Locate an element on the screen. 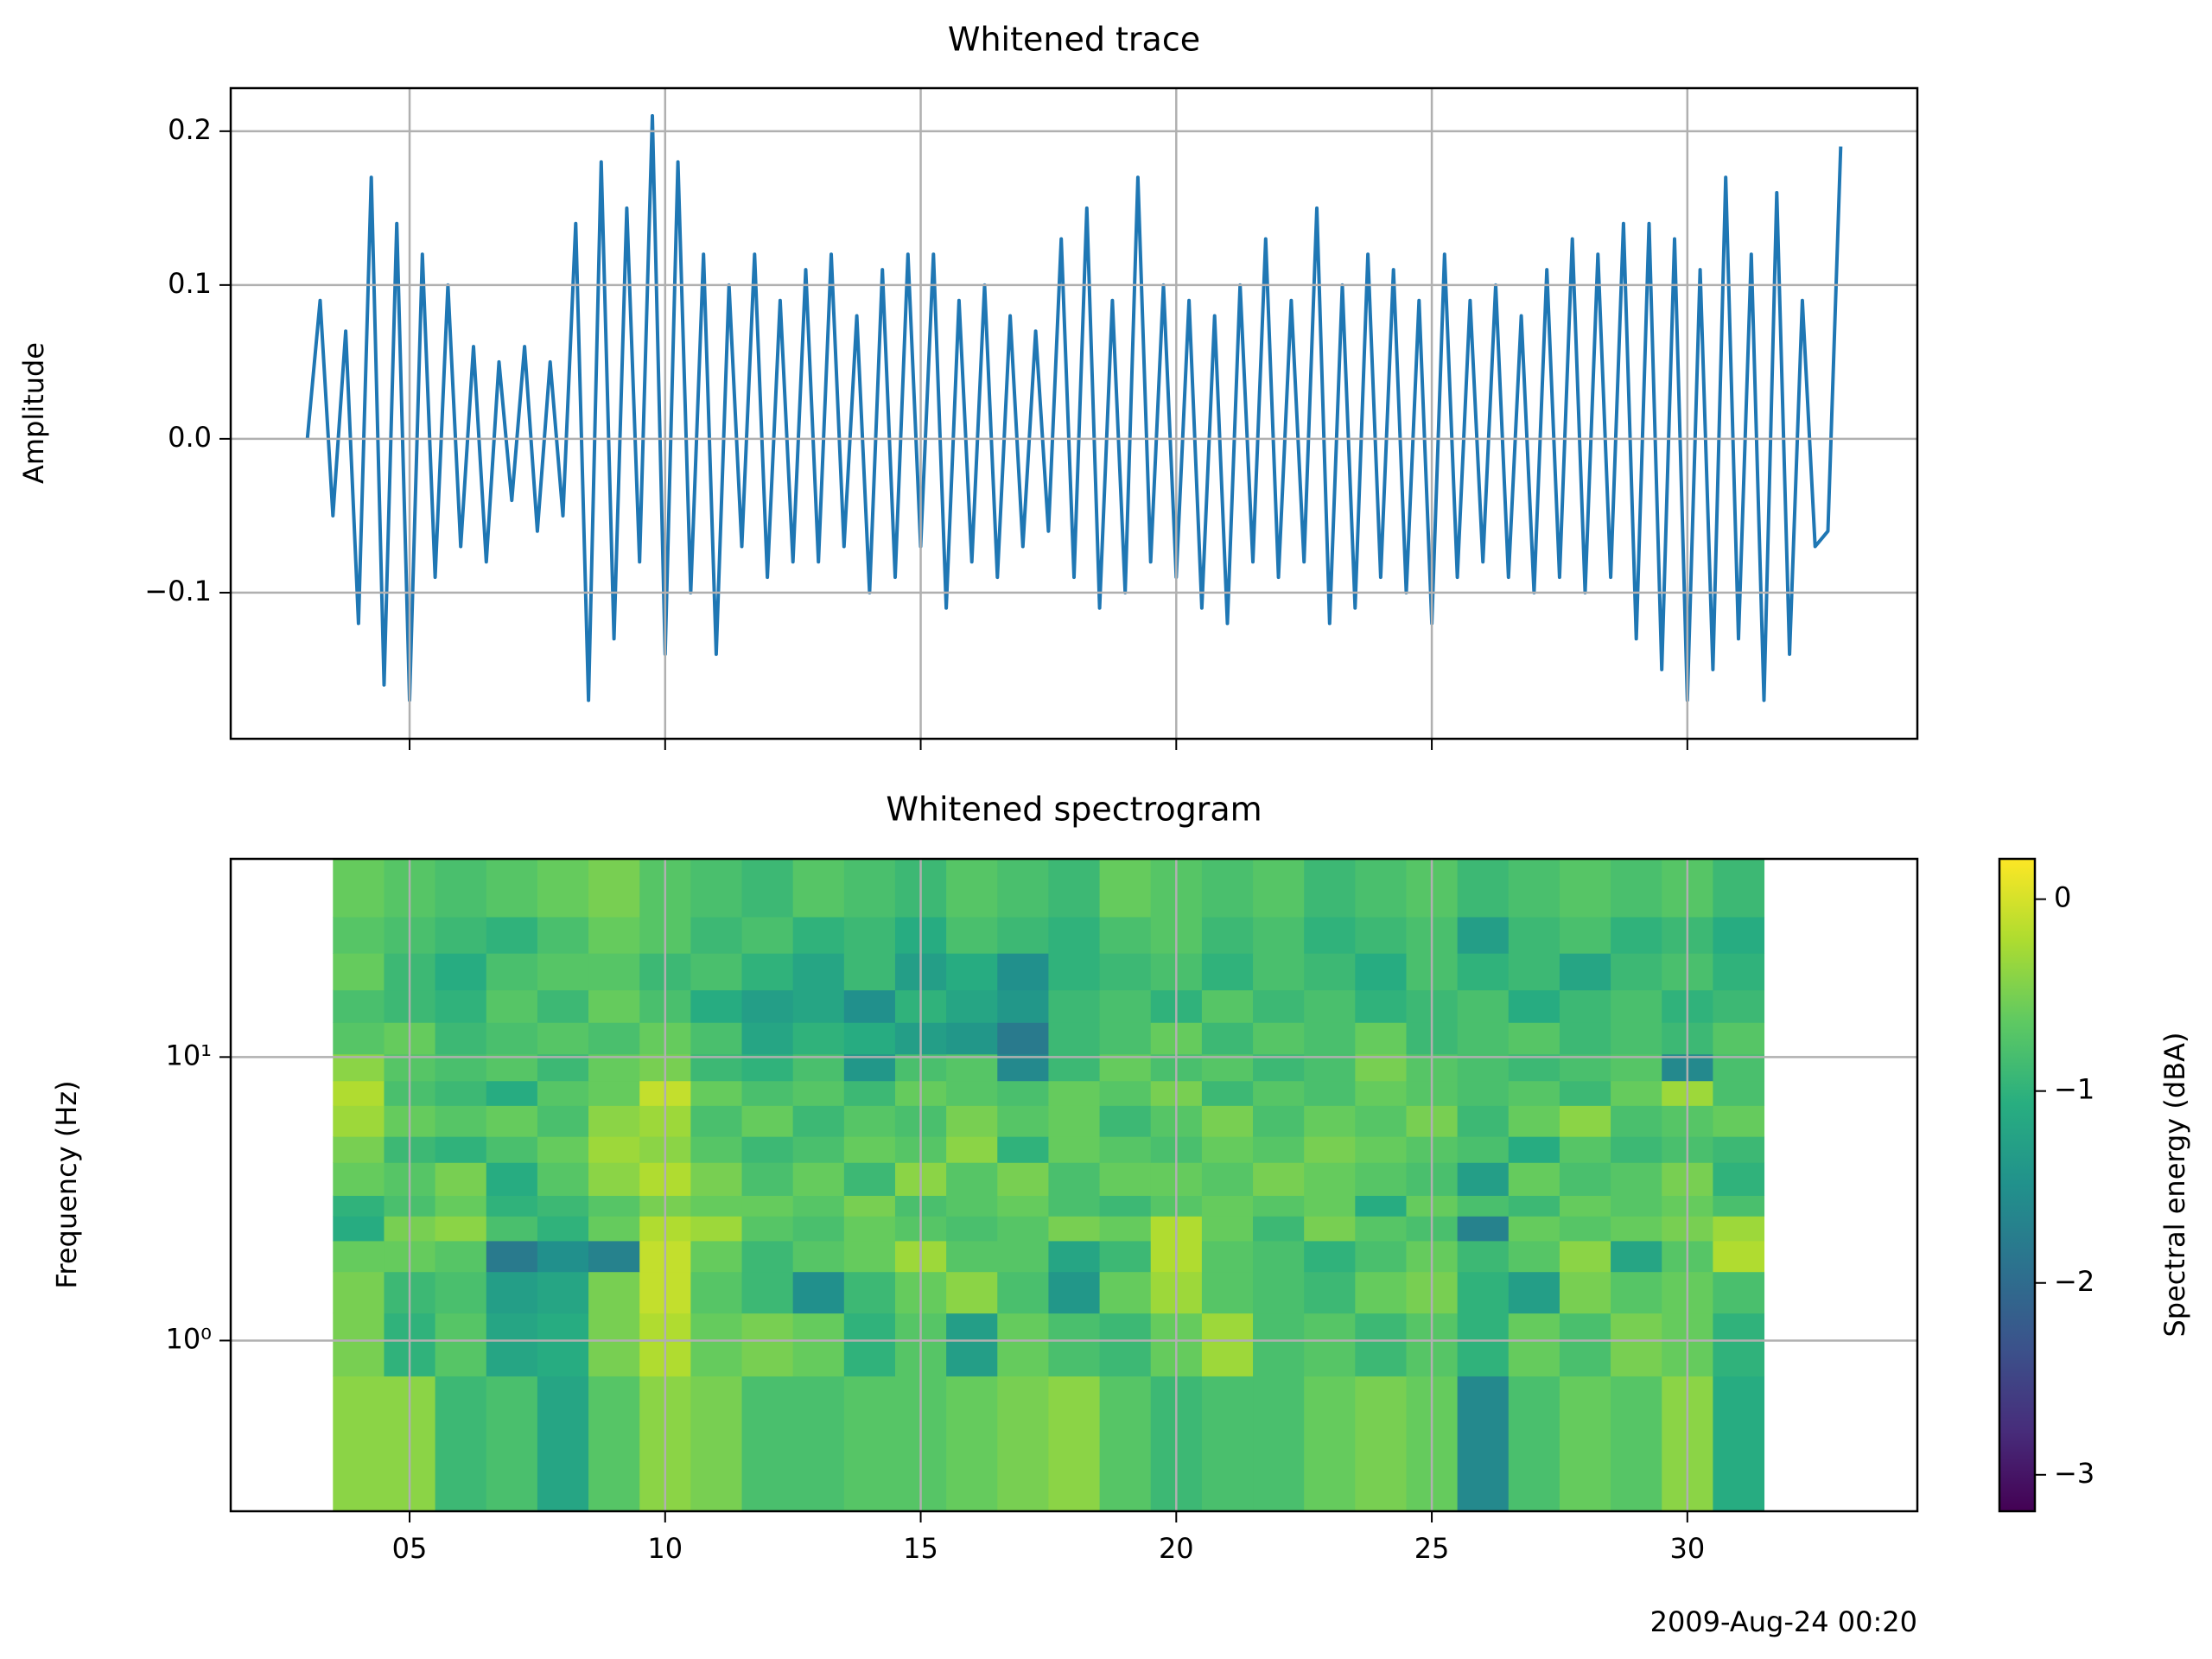 Image resolution: width=2212 pixels, height=1659 pixels. colorbar-tick-label: 0 is located at coordinates (2062, 897).